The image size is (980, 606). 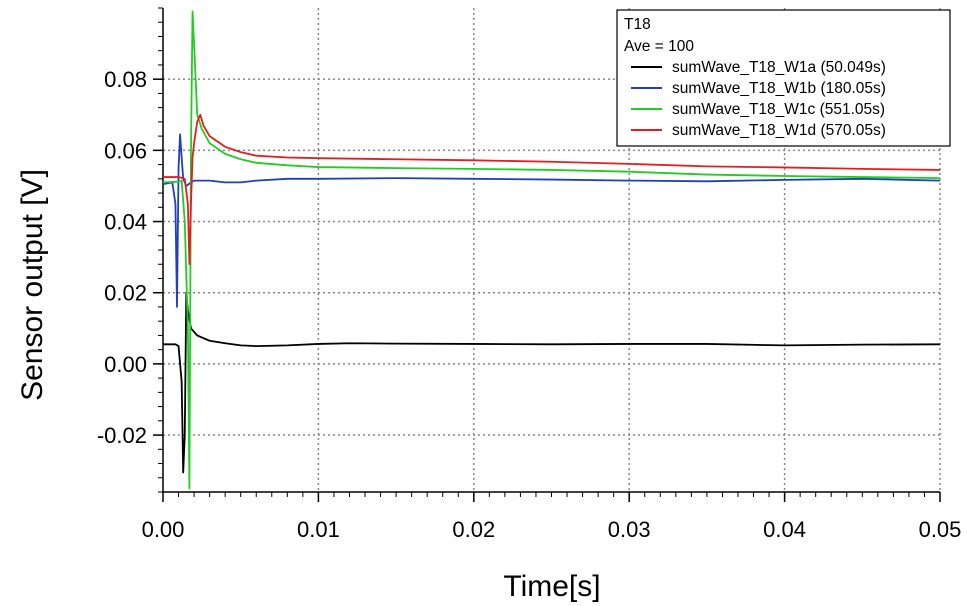 What do you see at coordinates (125, 222) in the screenshot?
I see `y-tick-label: 0.04` at bounding box center [125, 222].